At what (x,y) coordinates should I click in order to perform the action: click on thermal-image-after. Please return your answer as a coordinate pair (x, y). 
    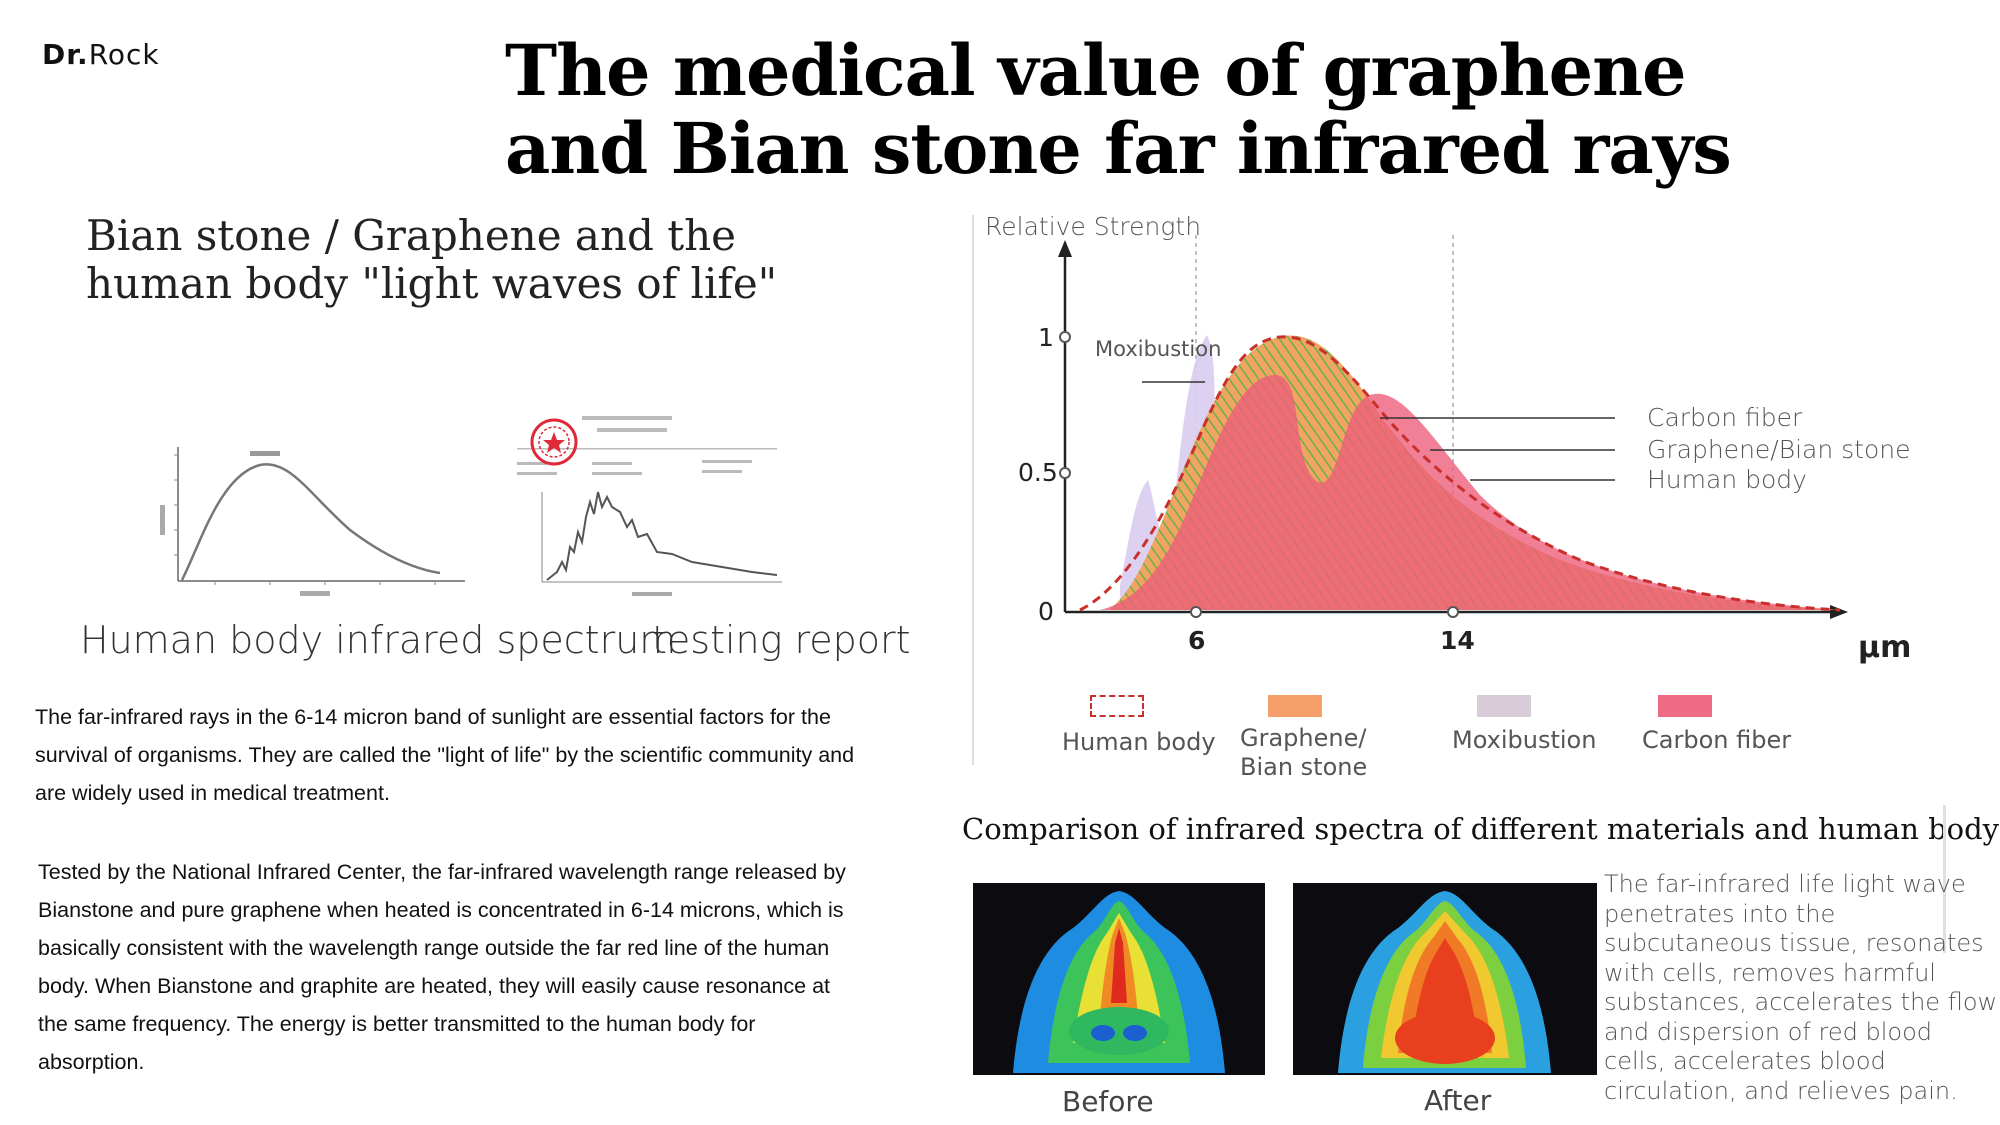
    Looking at the image, I should click on (1445, 979).